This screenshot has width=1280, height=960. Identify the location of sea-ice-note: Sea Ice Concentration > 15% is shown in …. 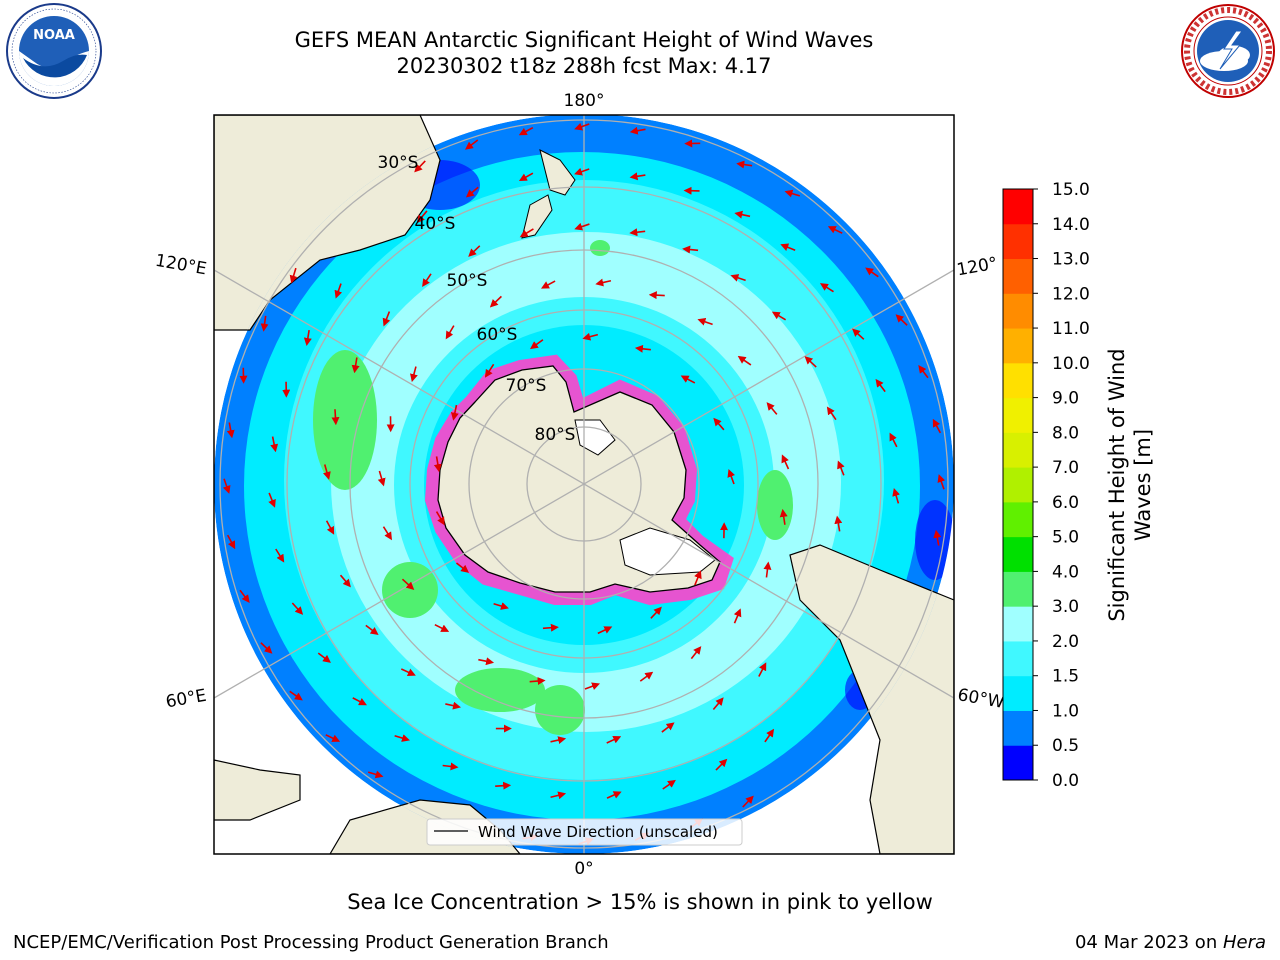
(640, 902).